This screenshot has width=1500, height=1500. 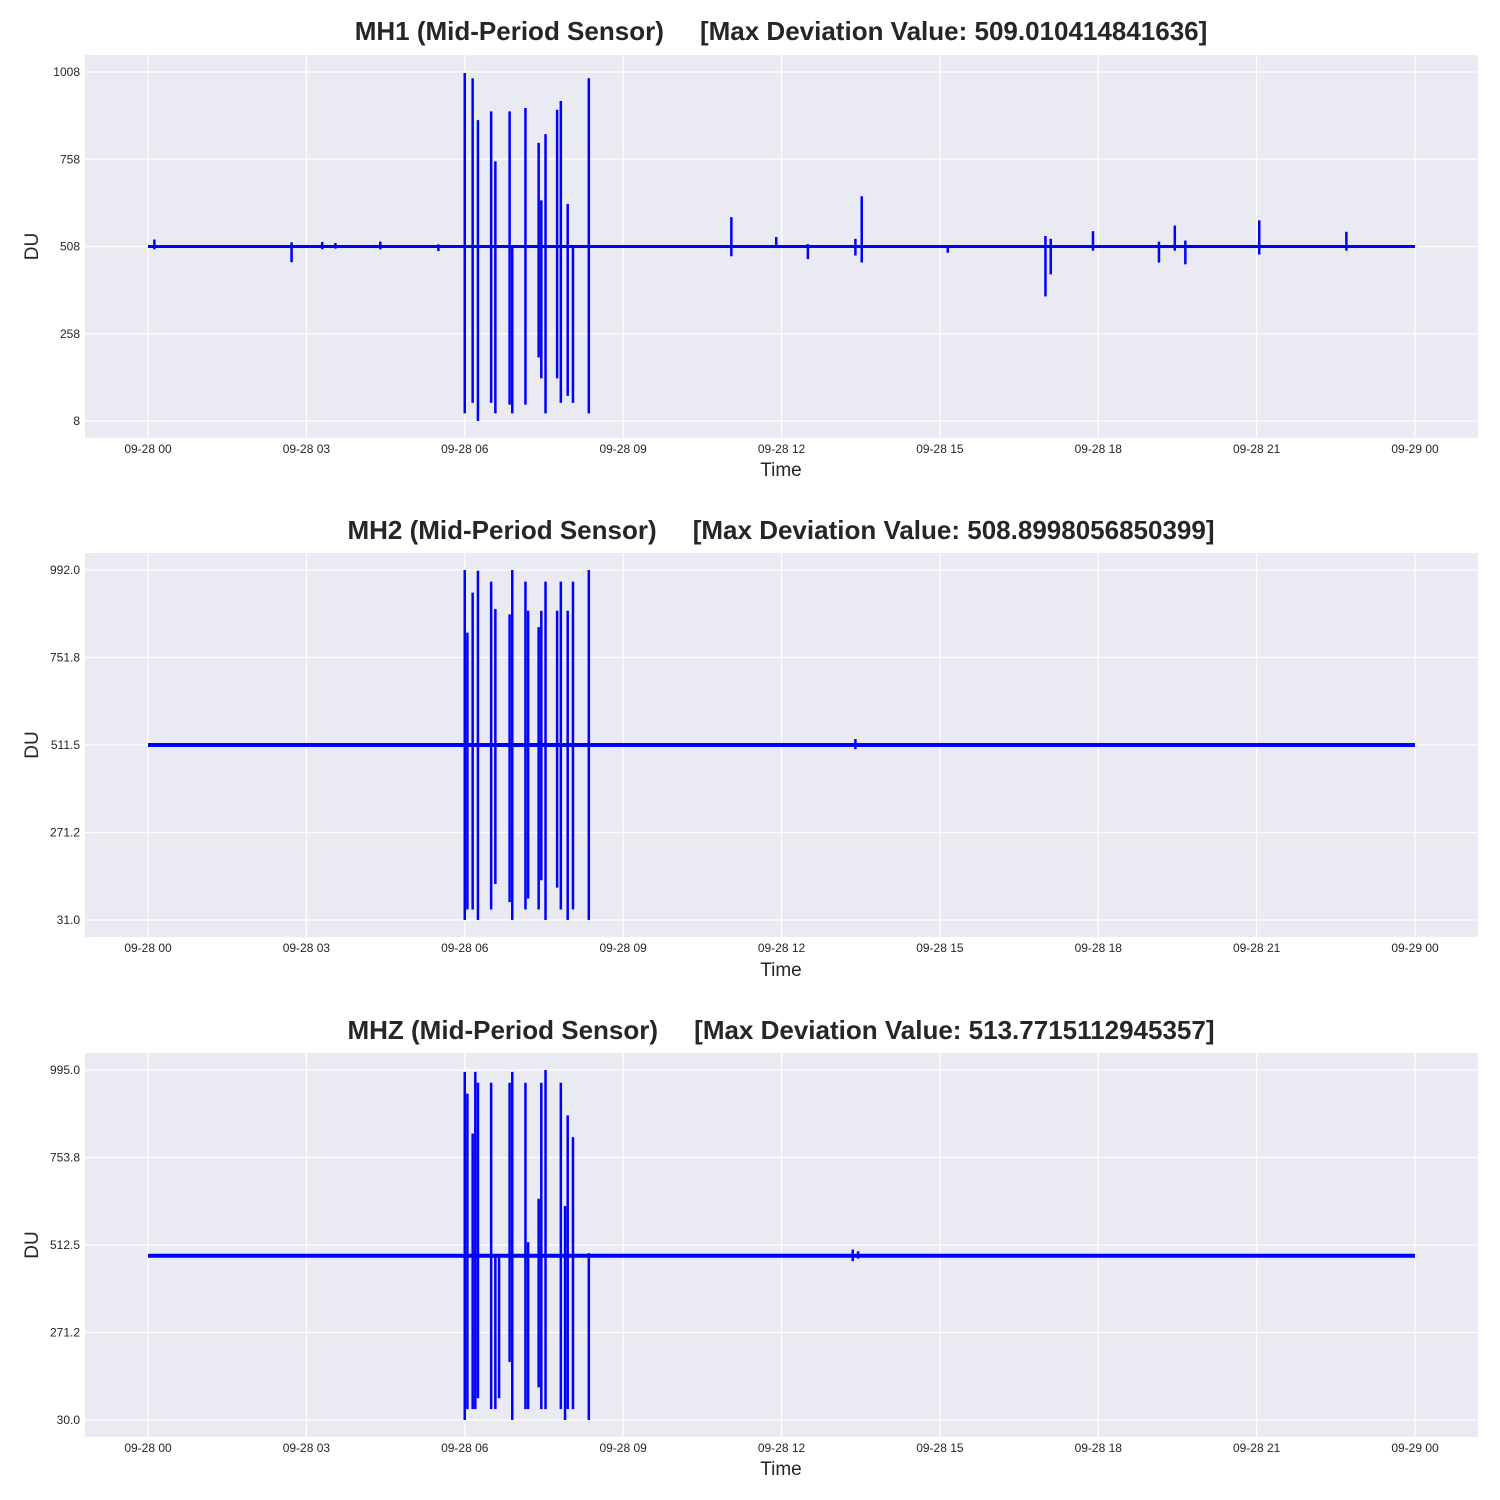 I want to click on mh2-y-tick-label: 271.2, so click(x=65, y=833).